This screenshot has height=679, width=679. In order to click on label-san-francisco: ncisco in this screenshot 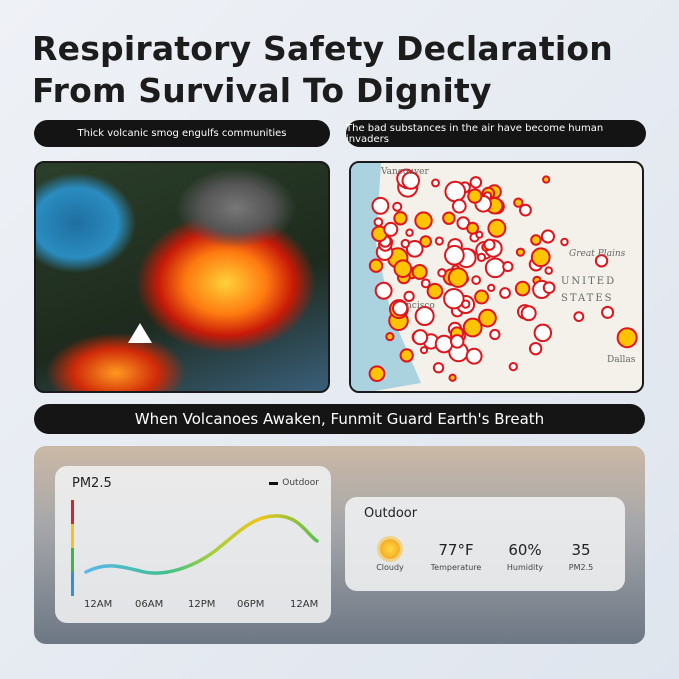, I will do `click(420, 306)`.